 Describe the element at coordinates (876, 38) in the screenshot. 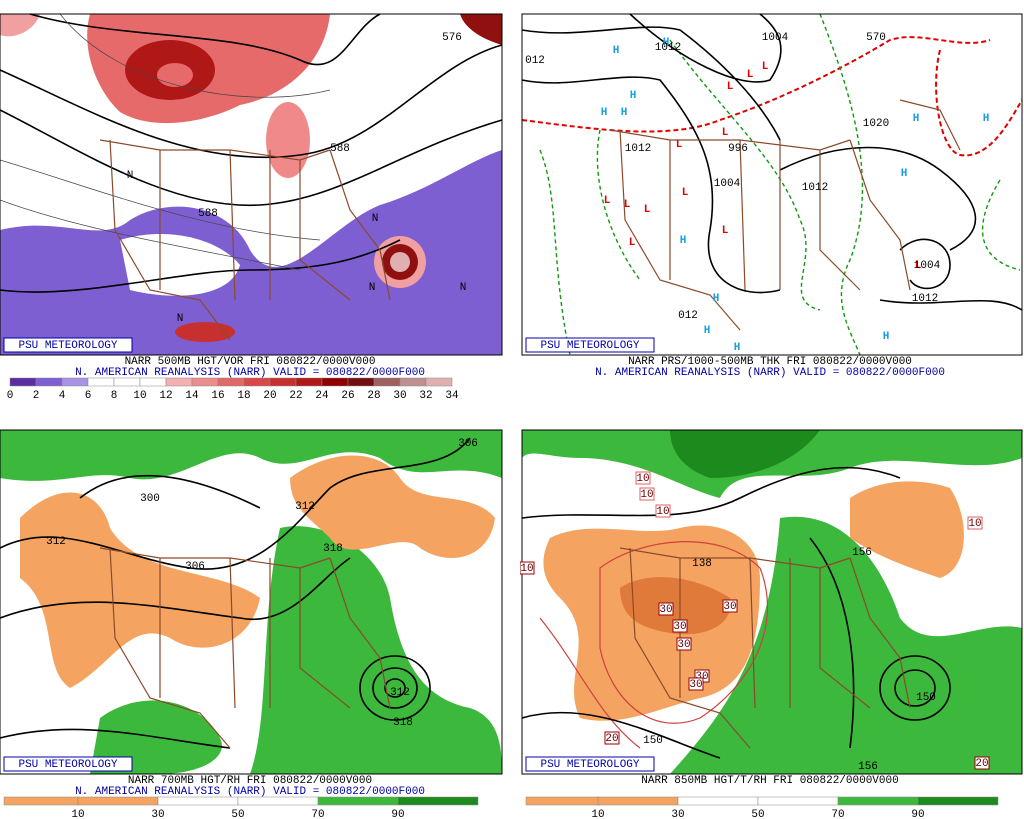

I see `contour-label: 570` at that location.